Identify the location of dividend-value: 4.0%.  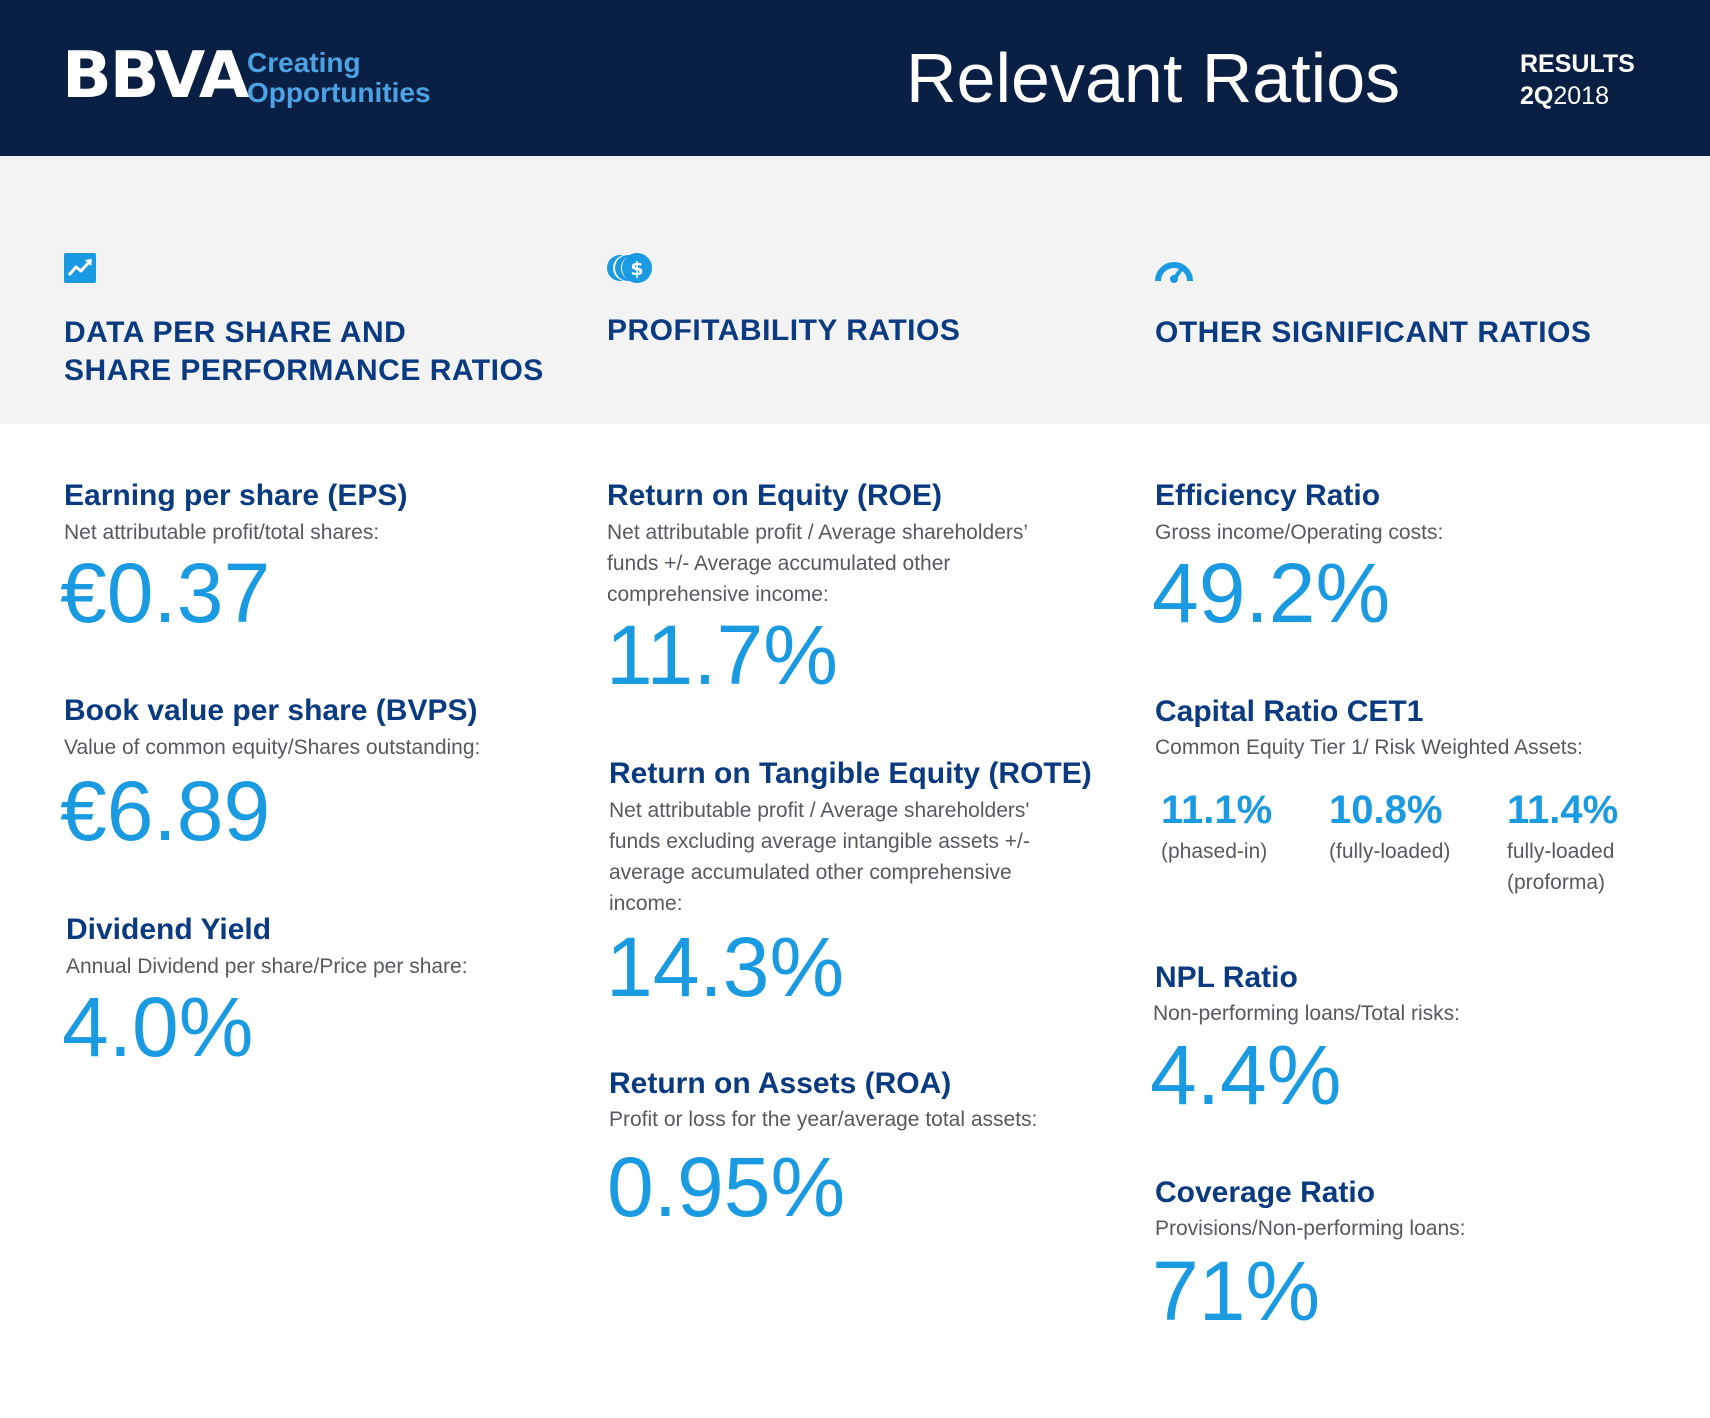
(158, 1027).